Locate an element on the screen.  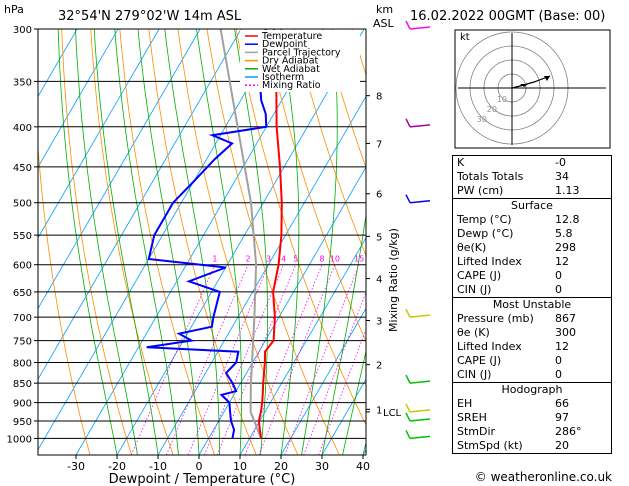
storm-motion-marker is located at coordinates (524, 85).